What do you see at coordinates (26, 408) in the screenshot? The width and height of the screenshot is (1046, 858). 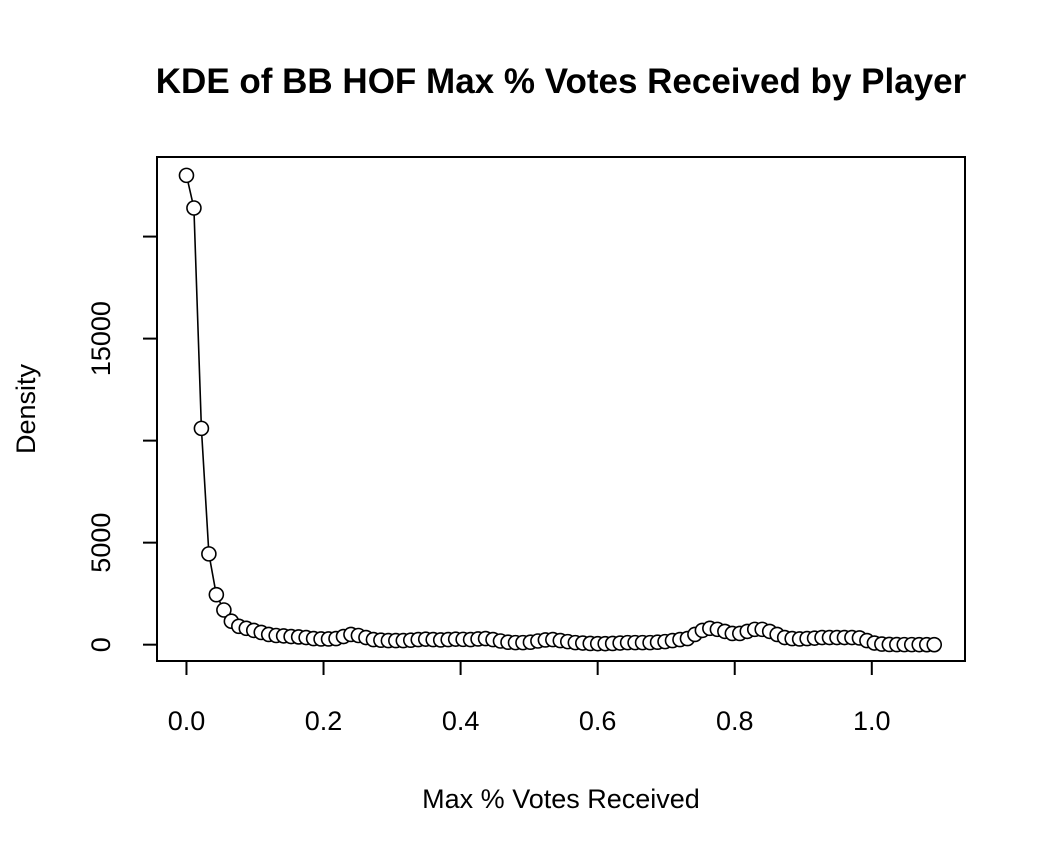 I see `y-axis-label: Density` at bounding box center [26, 408].